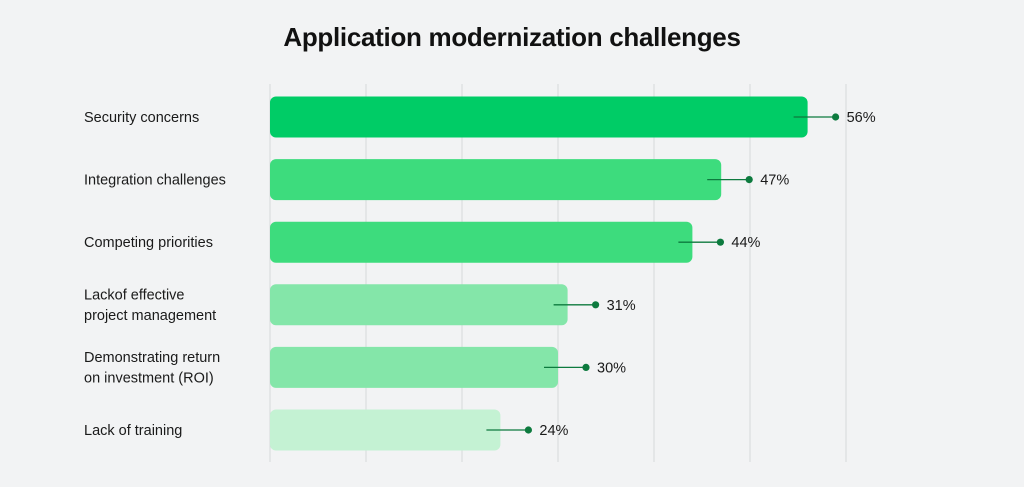 The image size is (1024, 487). What do you see at coordinates (133, 431) in the screenshot?
I see `category-label: Lack of training` at bounding box center [133, 431].